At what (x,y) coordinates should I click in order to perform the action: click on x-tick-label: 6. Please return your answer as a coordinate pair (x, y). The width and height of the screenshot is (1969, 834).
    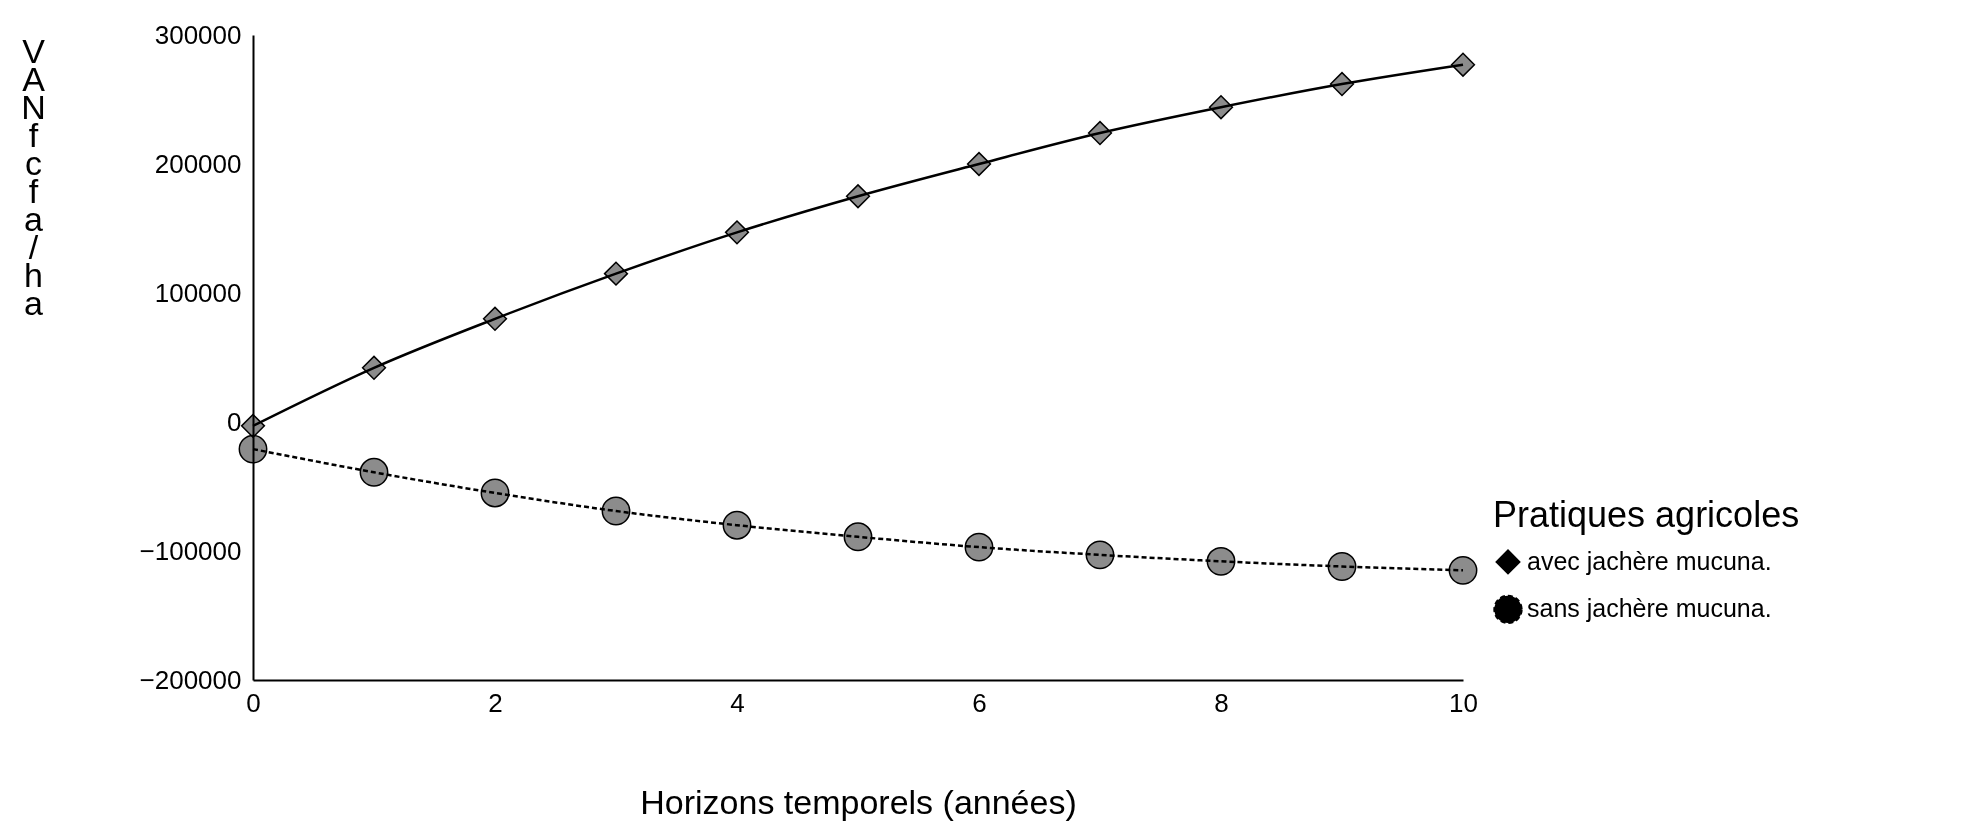
    Looking at the image, I should click on (979, 702).